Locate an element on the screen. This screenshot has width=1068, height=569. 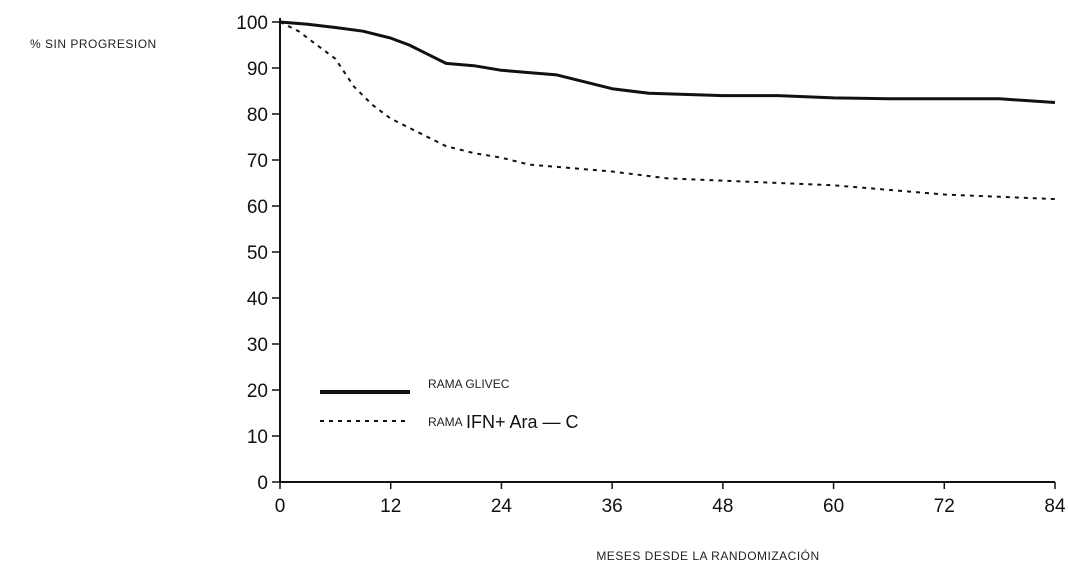
x-tick-label: 84 is located at coordinates (1055, 506).